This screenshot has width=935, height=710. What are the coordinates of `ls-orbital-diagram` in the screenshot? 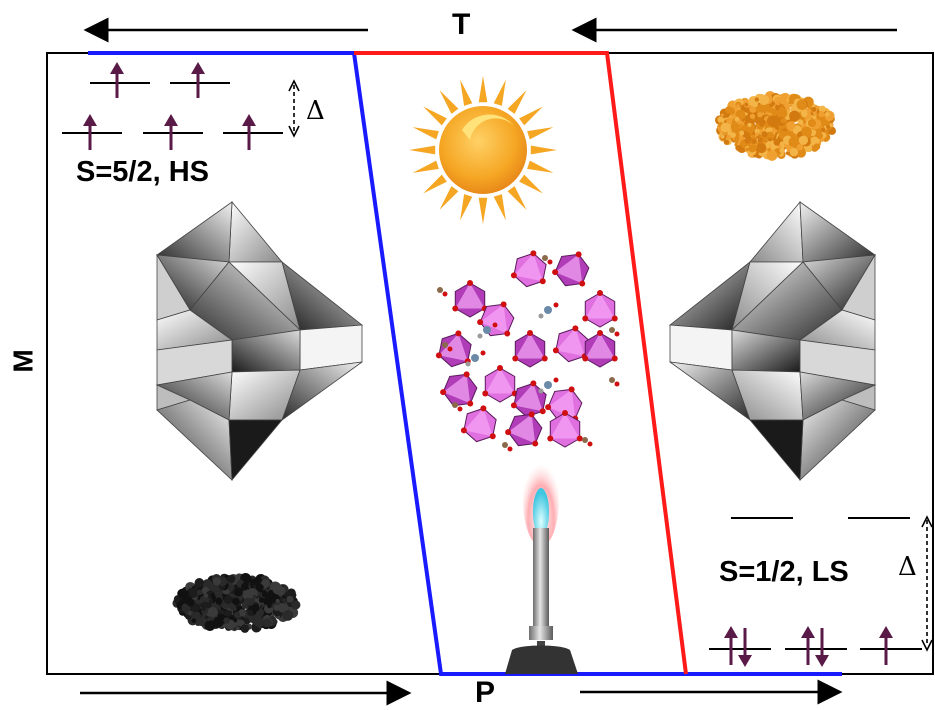 It's located at (815, 583).